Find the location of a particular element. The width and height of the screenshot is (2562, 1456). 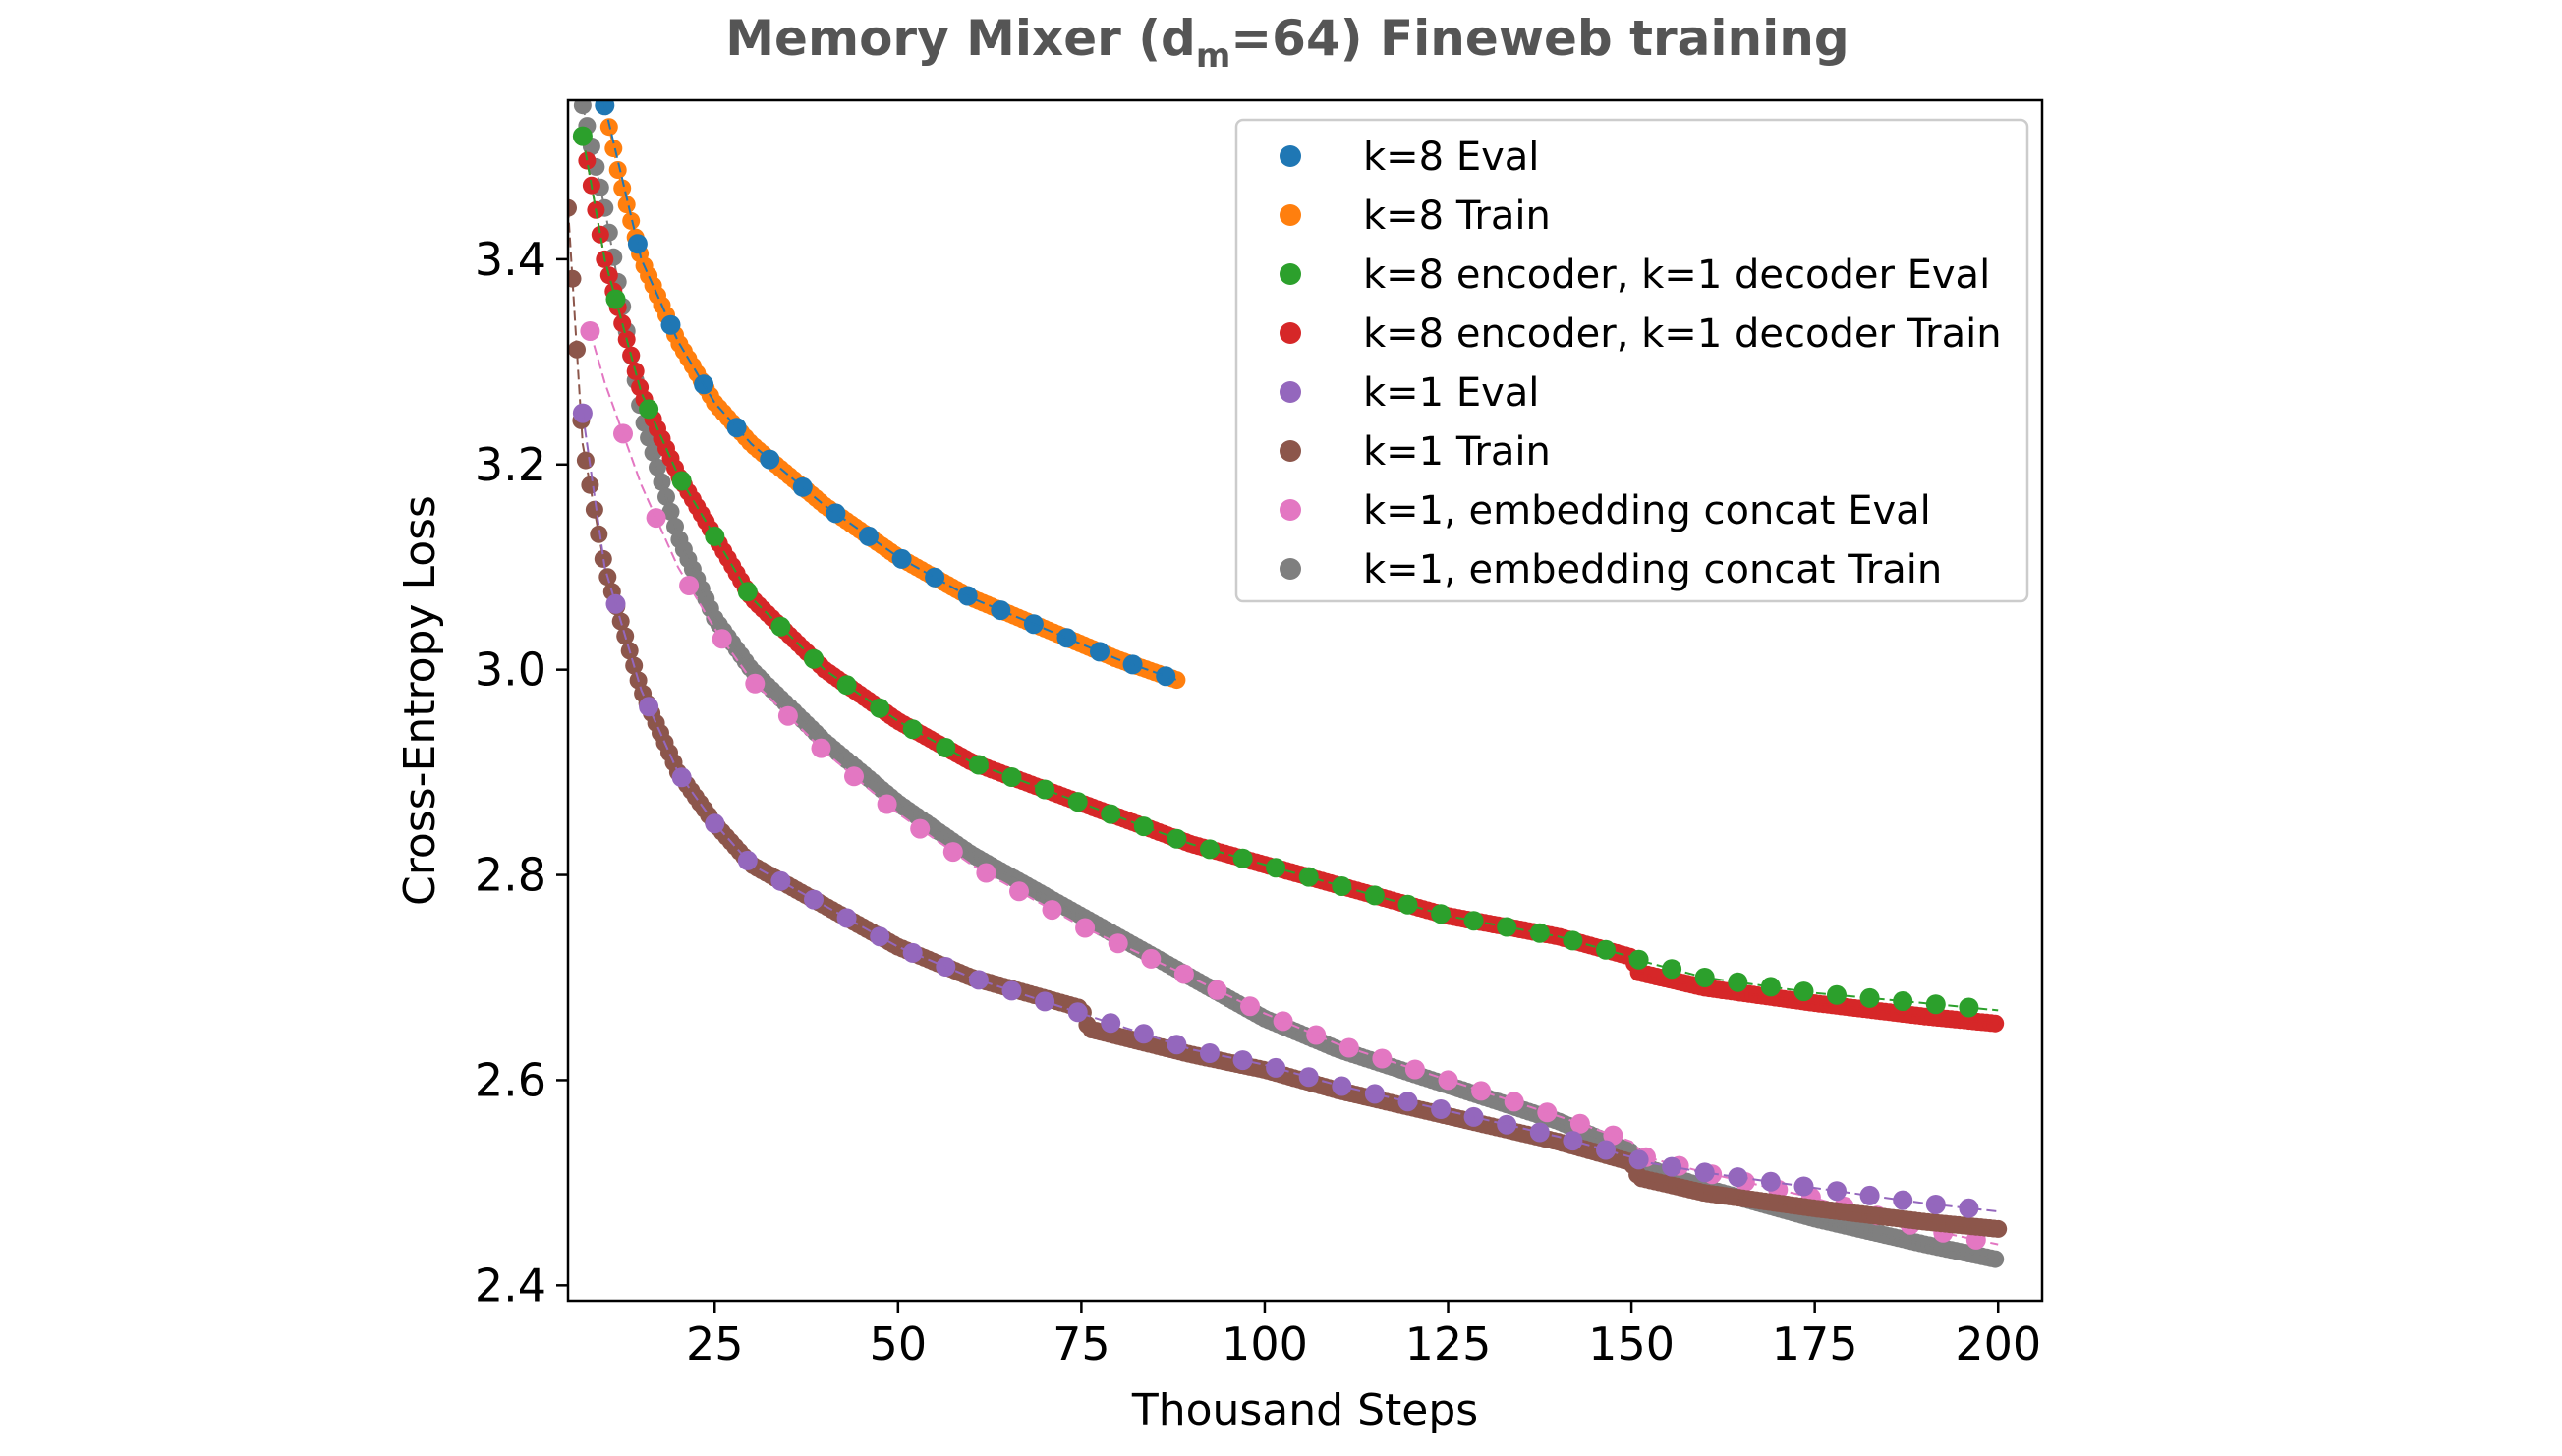

y-tick-label: 3.4 is located at coordinates (510, 259).